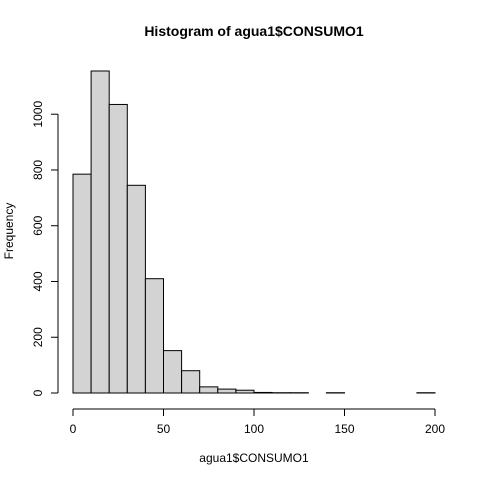 The width and height of the screenshot is (480, 480). I want to click on x-axis: 0 50 100 150 200, so click(257, 422).